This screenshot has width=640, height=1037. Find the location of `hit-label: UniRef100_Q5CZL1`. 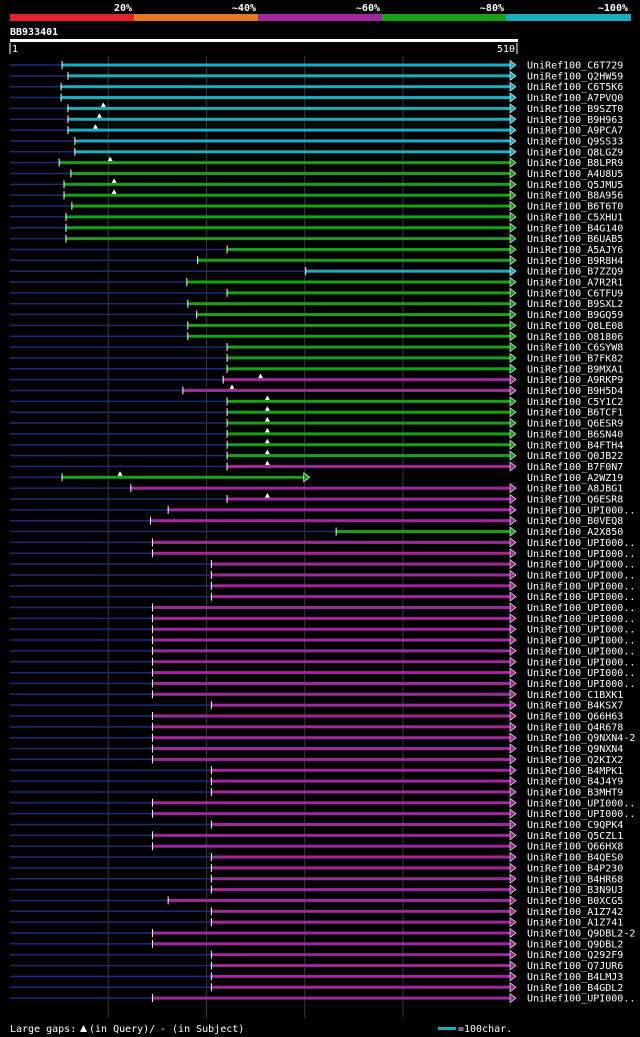

hit-label: UniRef100_Q5CZL1 is located at coordinates (575, 836).